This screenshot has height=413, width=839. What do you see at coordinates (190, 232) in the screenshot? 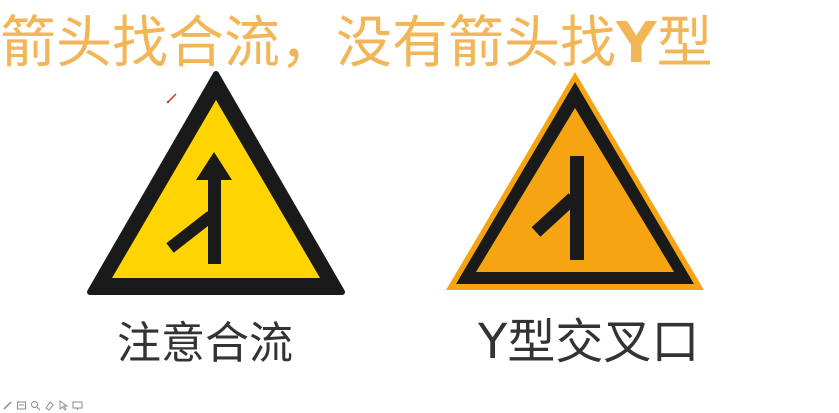
I see `merge-road-line` at bounding box center [190, 232].